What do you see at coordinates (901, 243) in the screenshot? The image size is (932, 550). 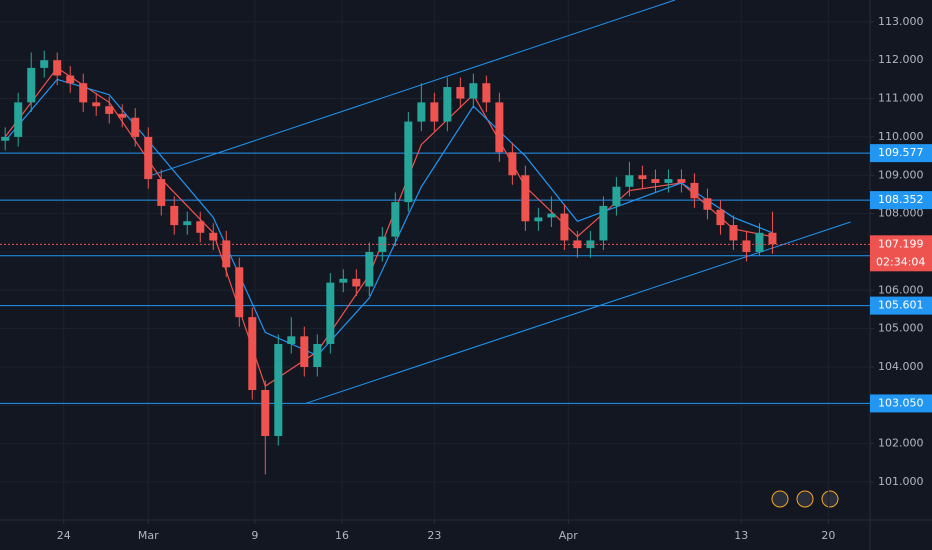 I see `last-price-label: 107.199` at bounding box center [901, 243].